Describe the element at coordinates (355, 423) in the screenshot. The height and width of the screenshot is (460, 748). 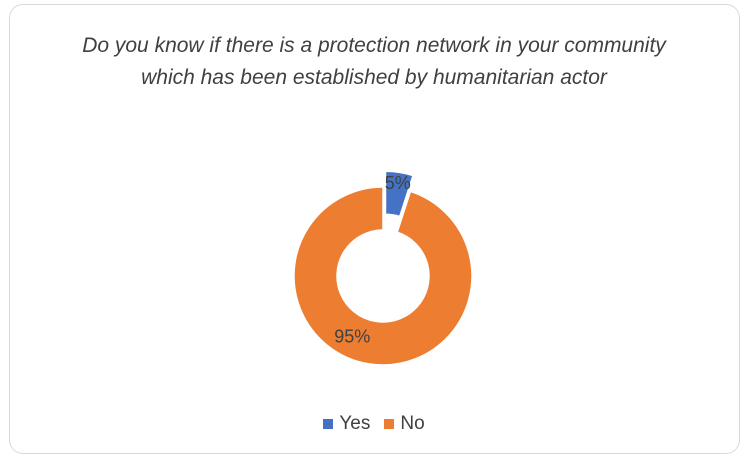
I see `legend-label-yes: Yes` at that location.